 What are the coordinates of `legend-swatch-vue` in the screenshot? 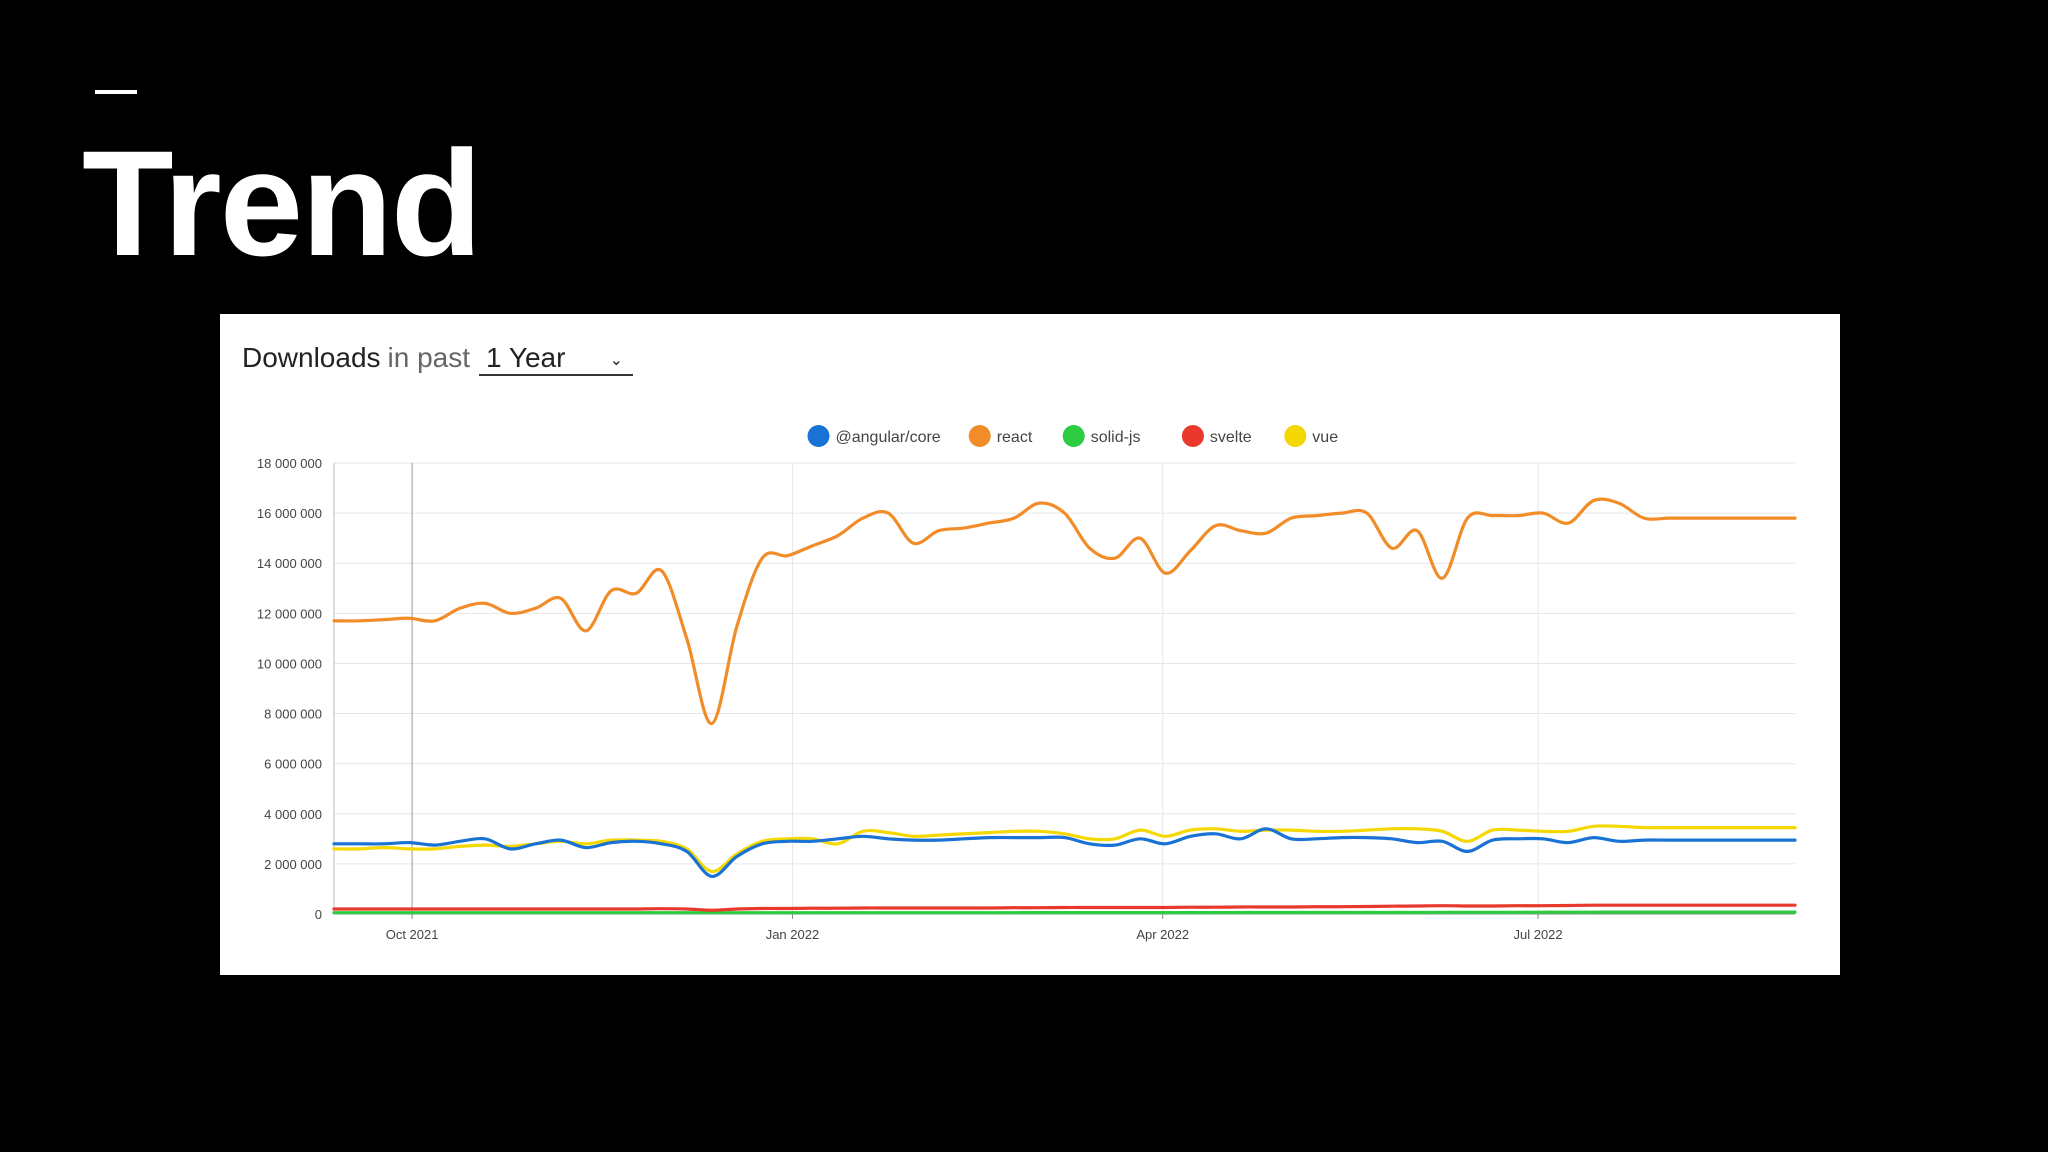 It's located at (1295, 436).